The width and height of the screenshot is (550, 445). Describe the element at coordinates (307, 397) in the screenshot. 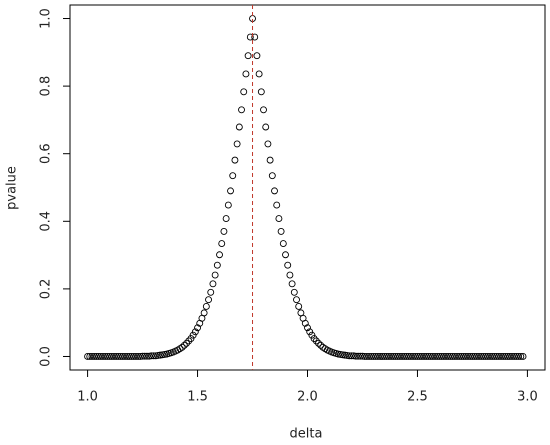

I see `x-tick-label: 2.0` at that location.